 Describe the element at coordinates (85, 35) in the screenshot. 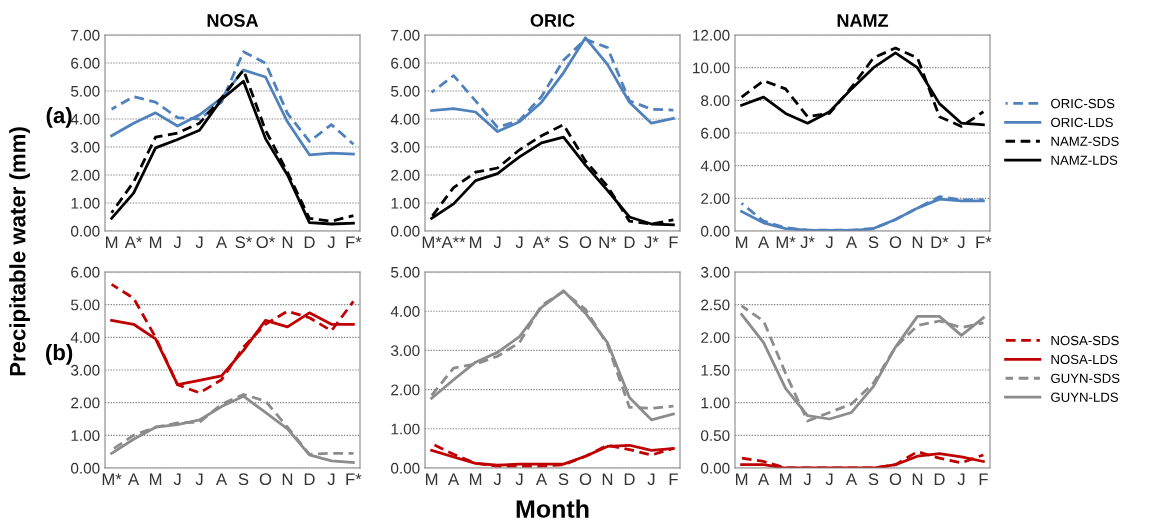

I see `y-tick-label: 7.00` at that location.